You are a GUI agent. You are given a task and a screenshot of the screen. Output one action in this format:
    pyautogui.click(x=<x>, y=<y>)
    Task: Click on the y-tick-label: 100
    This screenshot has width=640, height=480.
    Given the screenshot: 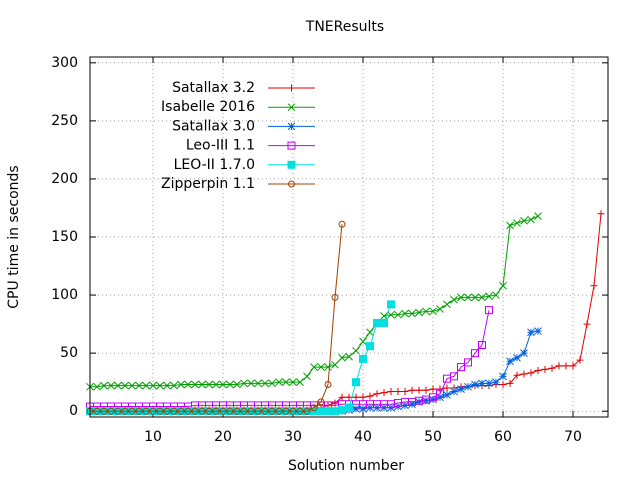 What is the action you would take?
    pyautogui.click(x=64, y=295)
    